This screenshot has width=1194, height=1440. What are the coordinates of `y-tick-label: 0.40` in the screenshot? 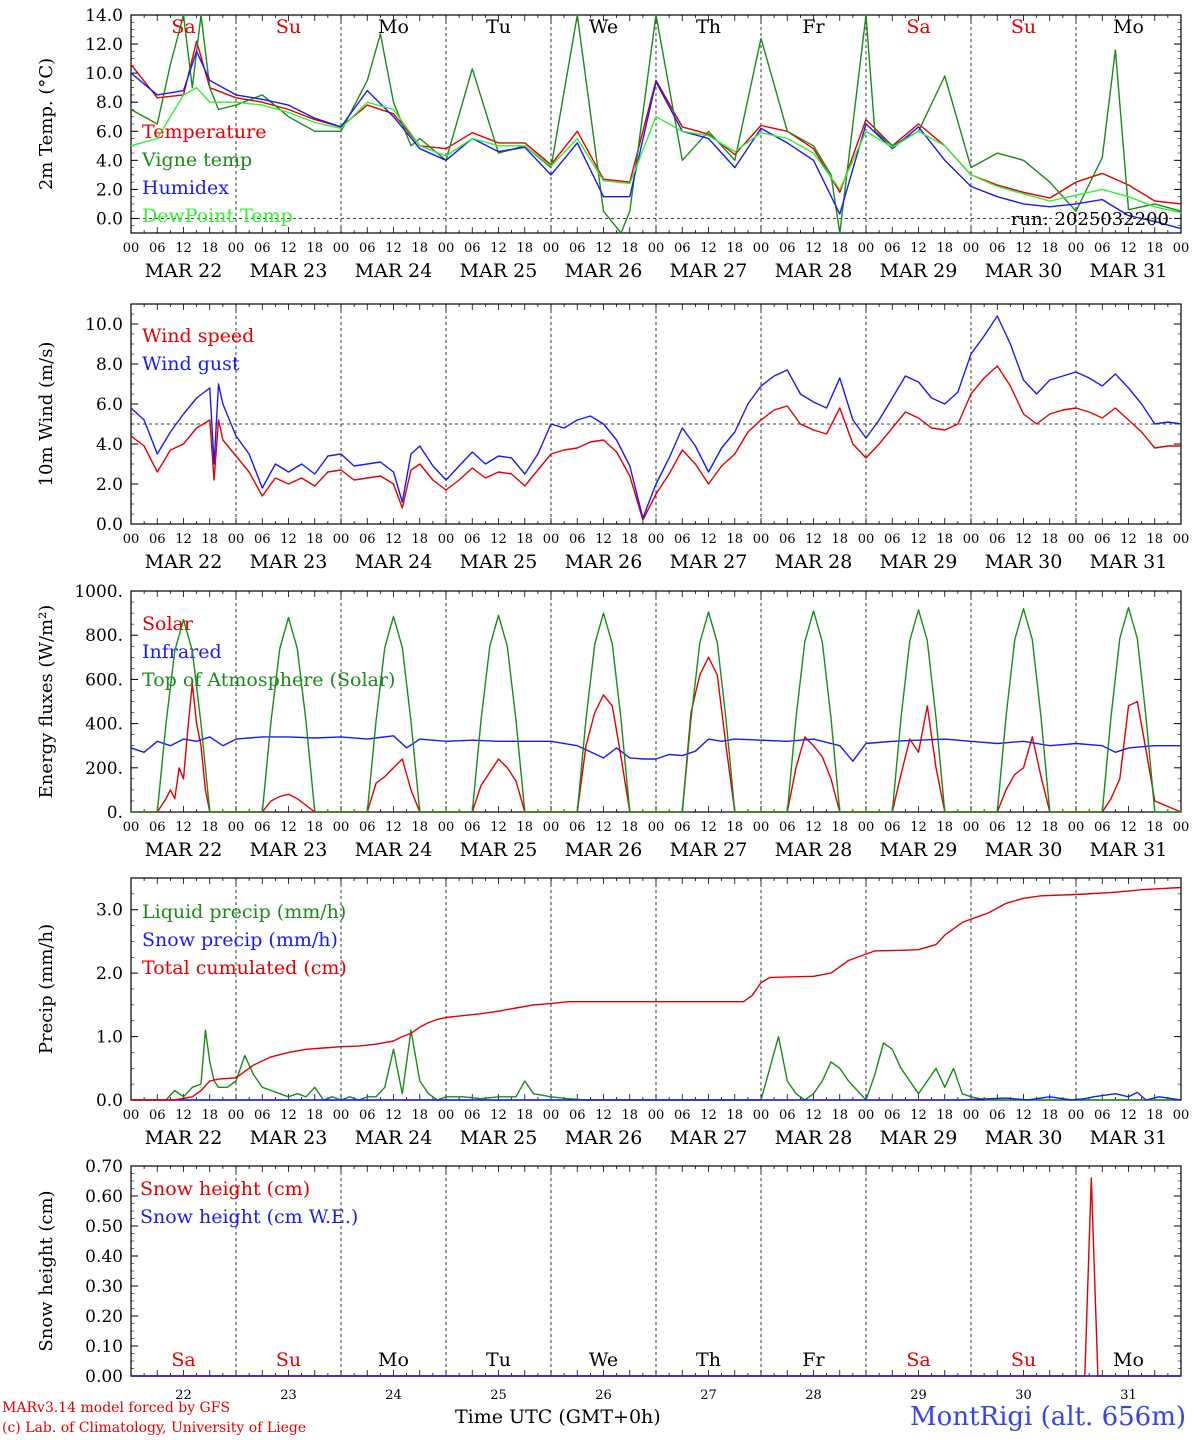 It's located at (104, 1257).